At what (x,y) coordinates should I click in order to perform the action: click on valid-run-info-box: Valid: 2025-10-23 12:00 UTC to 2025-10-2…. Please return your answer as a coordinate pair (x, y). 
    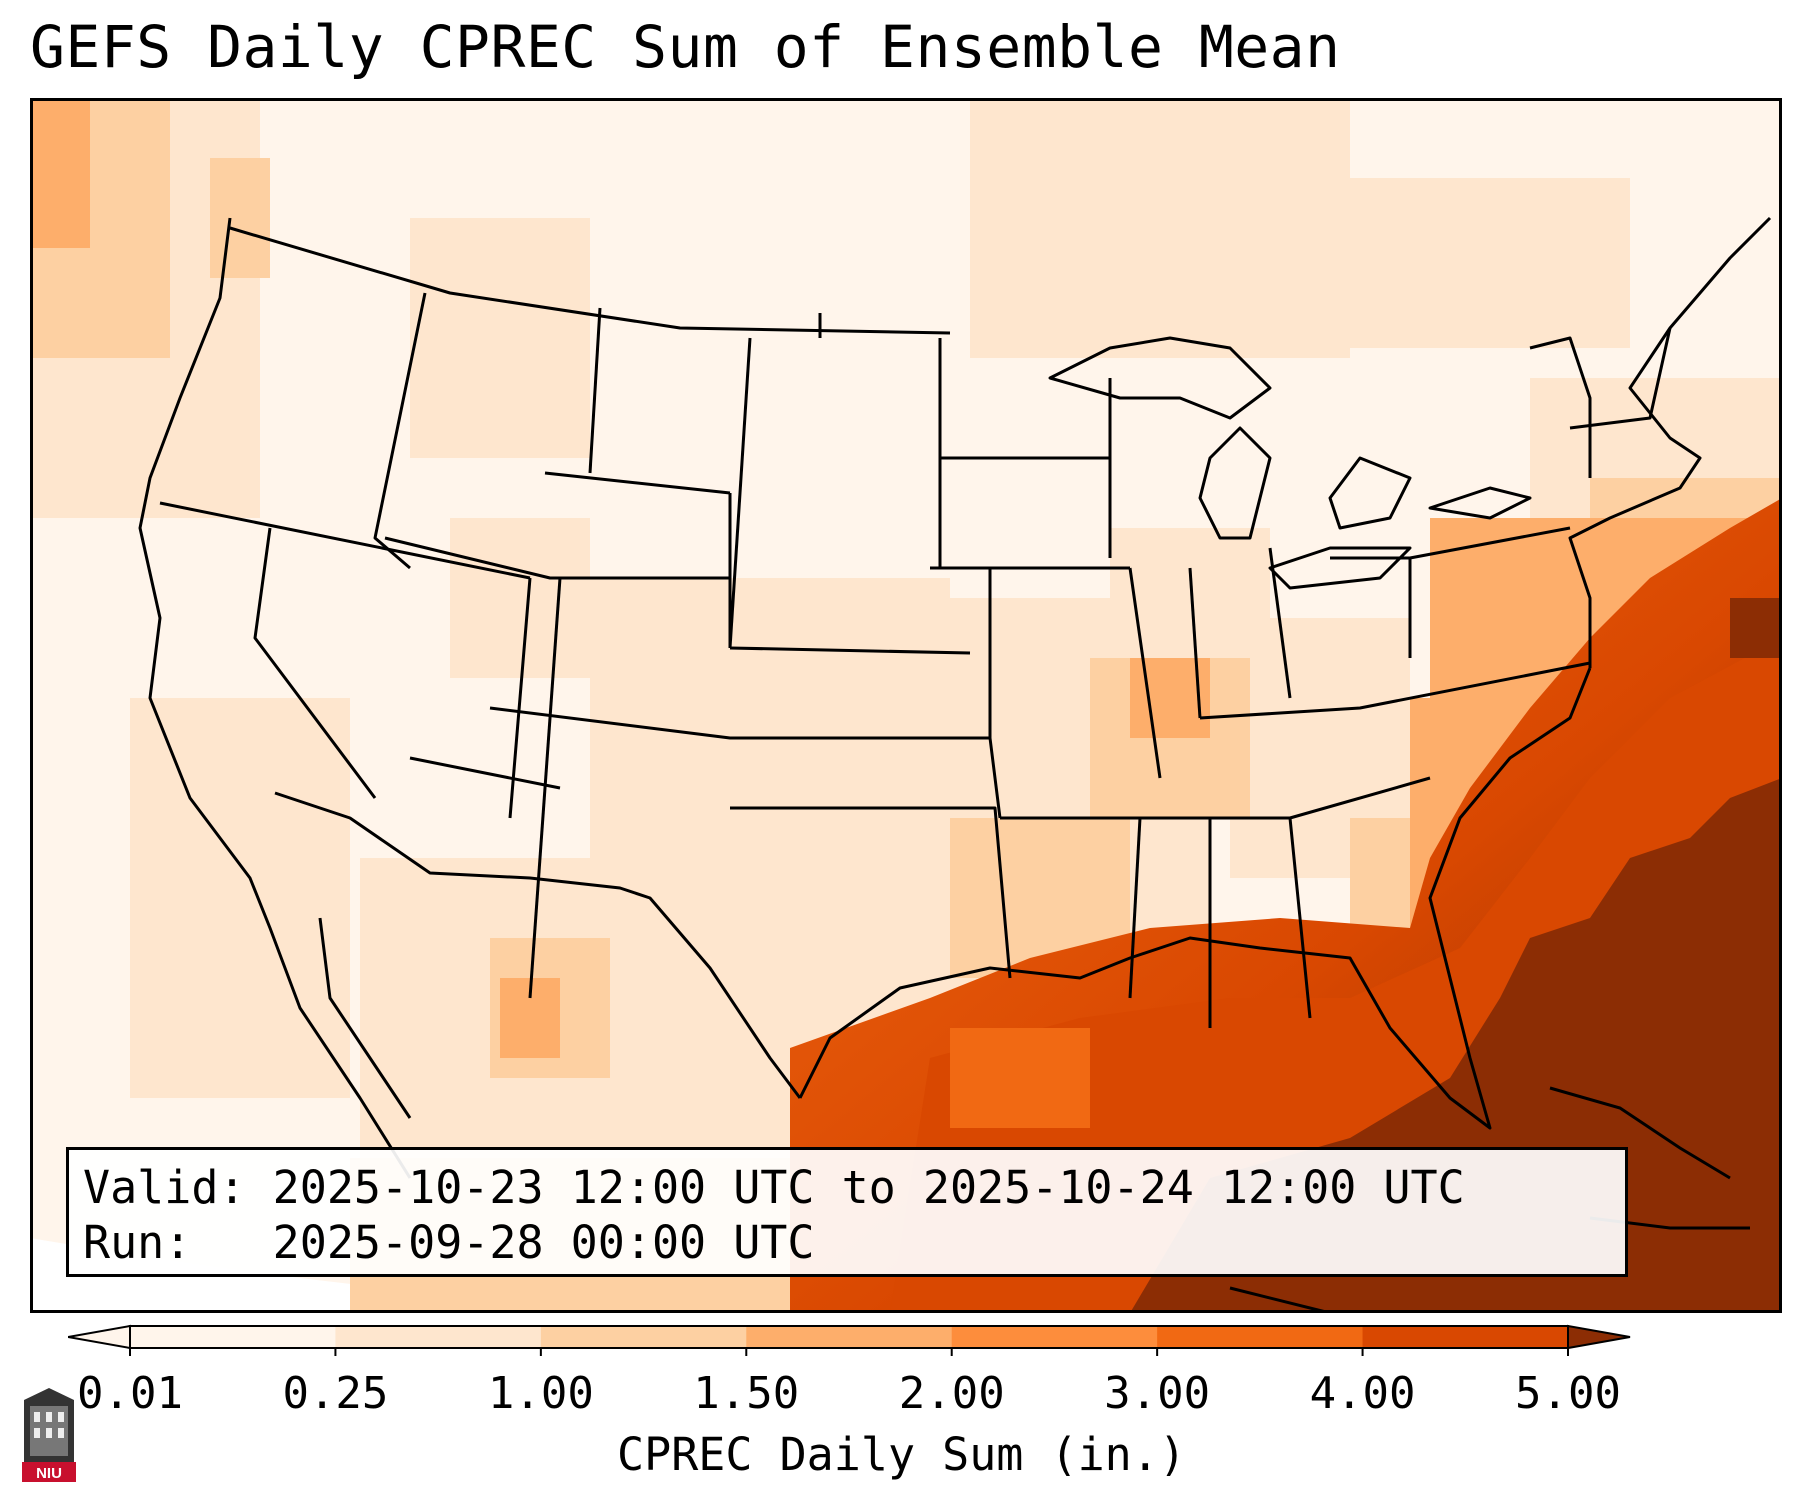
    Looking at the image, I should click on (847, 1212).